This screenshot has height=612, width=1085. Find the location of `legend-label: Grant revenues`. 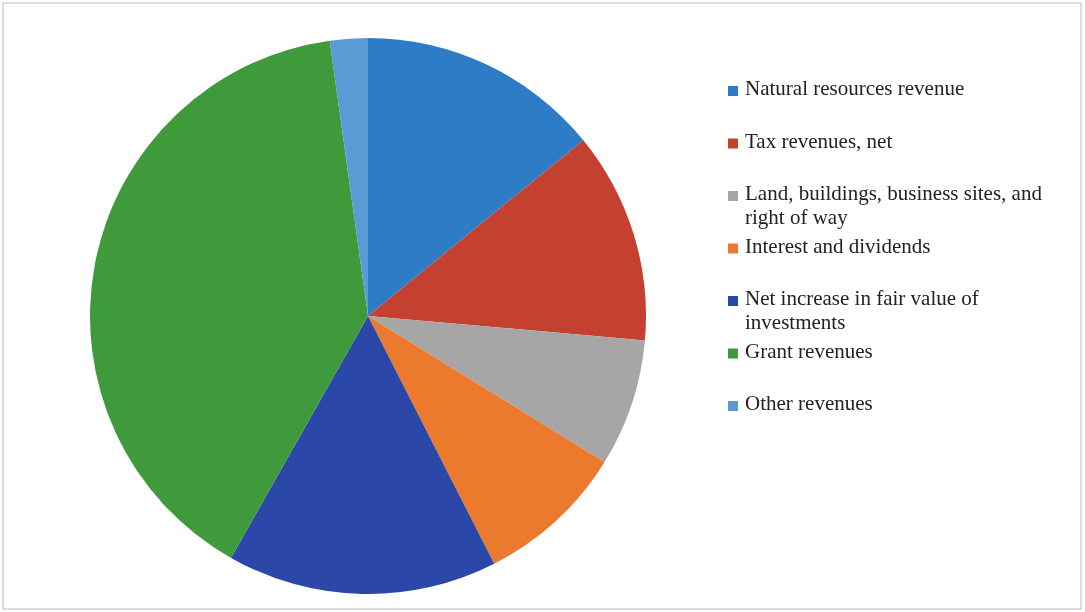

legend-label: Grant revenues is located at coordinates (809, 350).